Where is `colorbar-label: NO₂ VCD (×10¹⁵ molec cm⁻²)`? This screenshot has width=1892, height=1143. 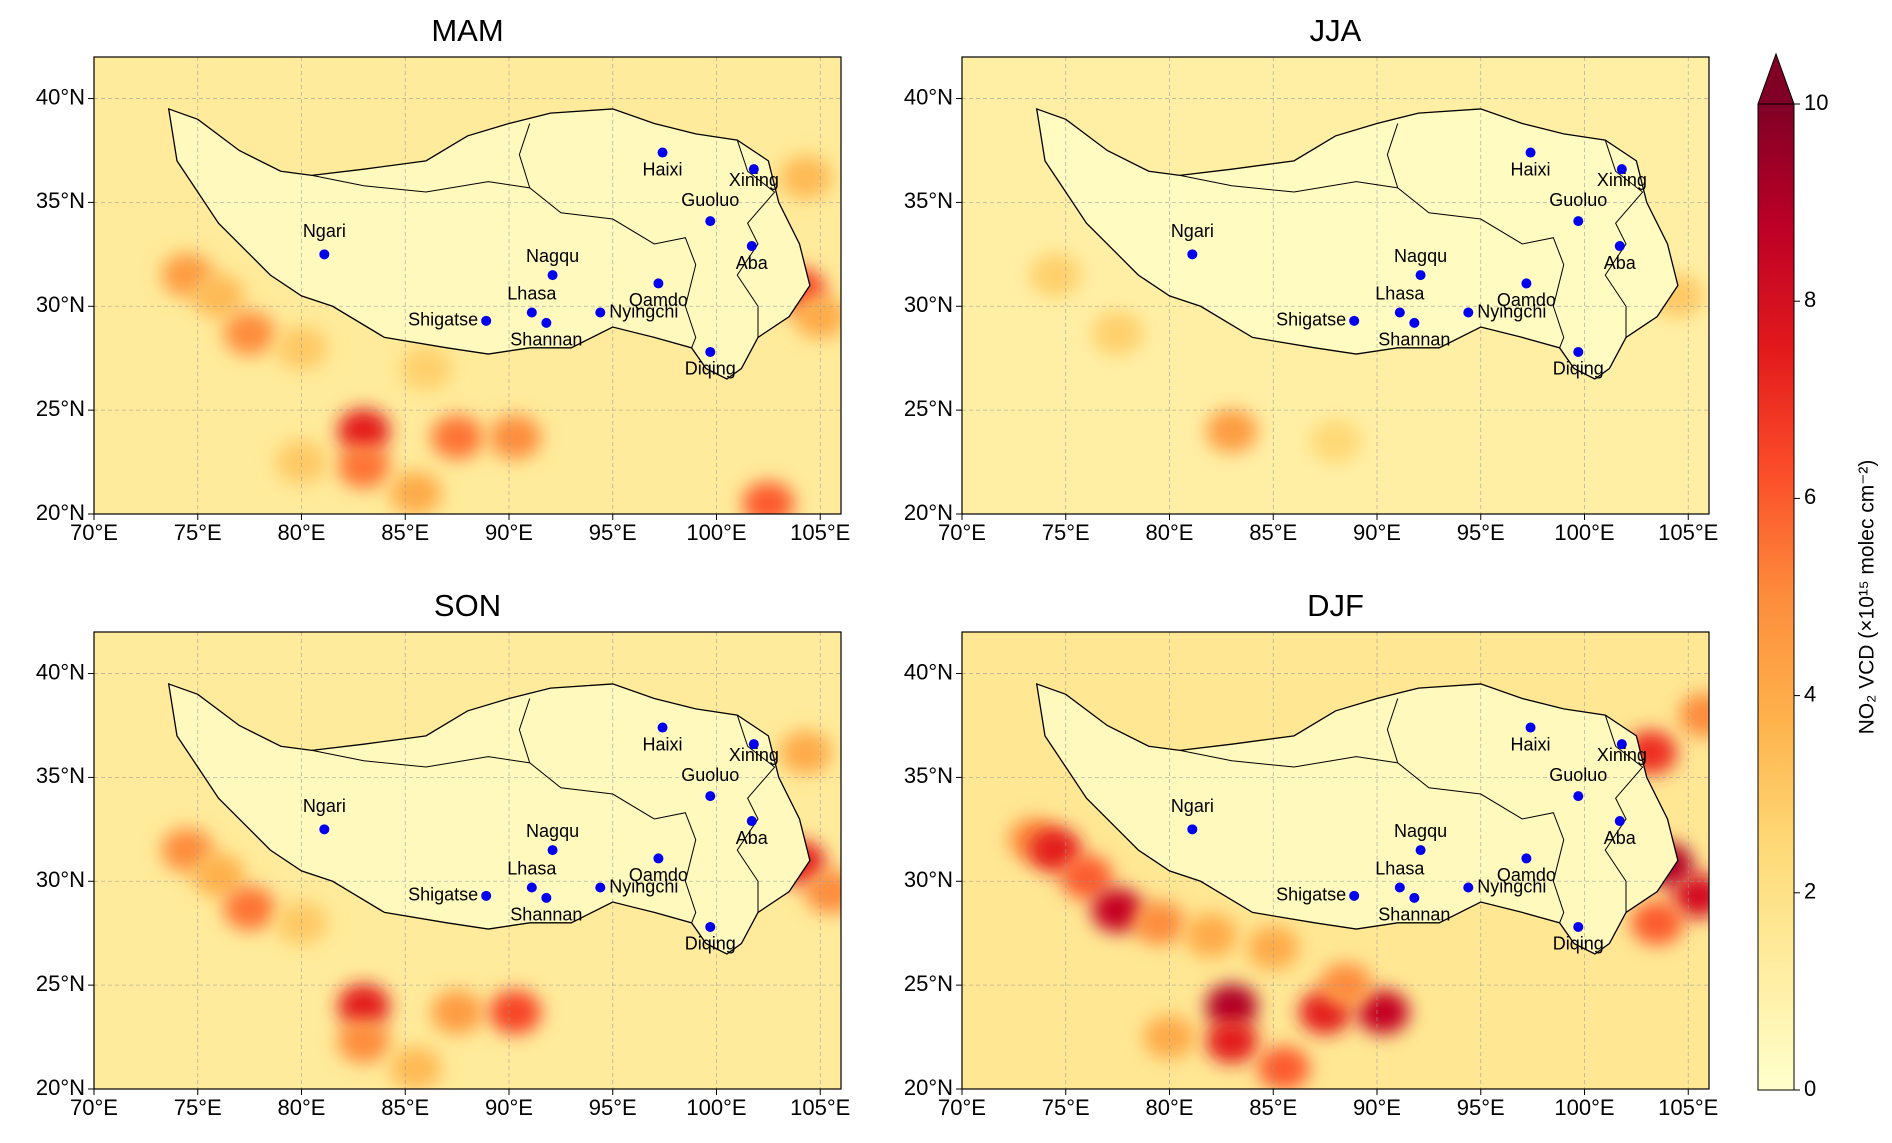
colorbar-label: NO₂ VCD (×10¹⁵ molec cm⁻²) is located at coordinates (1867, 597).